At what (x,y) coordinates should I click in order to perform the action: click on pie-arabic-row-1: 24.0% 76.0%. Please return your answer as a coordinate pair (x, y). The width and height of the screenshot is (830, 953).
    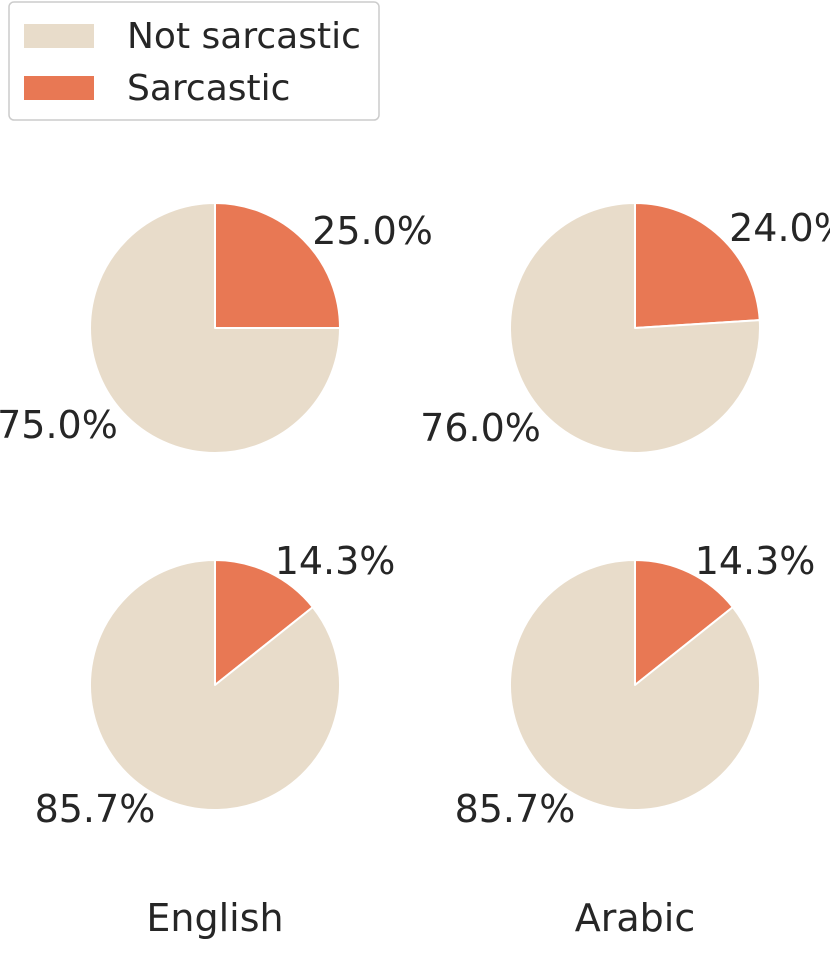
    Looking at the image, I should click on (625, 328).